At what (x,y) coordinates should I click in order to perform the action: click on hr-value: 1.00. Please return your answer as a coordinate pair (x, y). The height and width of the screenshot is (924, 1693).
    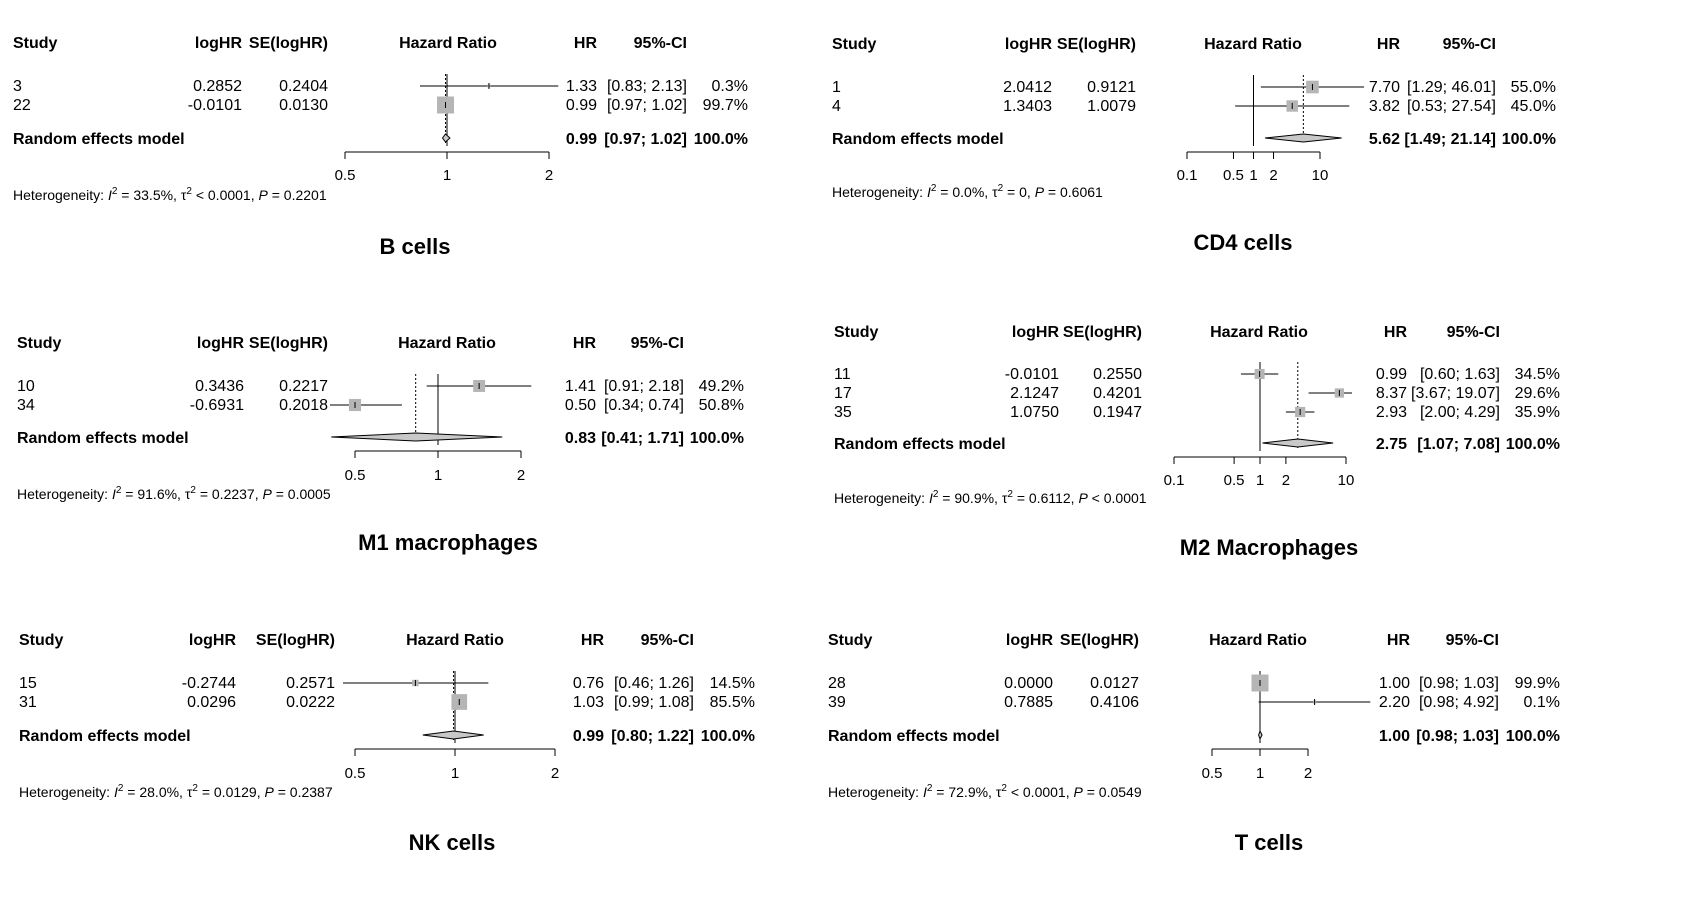
    Looking at the image, I should click on (1394, 683).